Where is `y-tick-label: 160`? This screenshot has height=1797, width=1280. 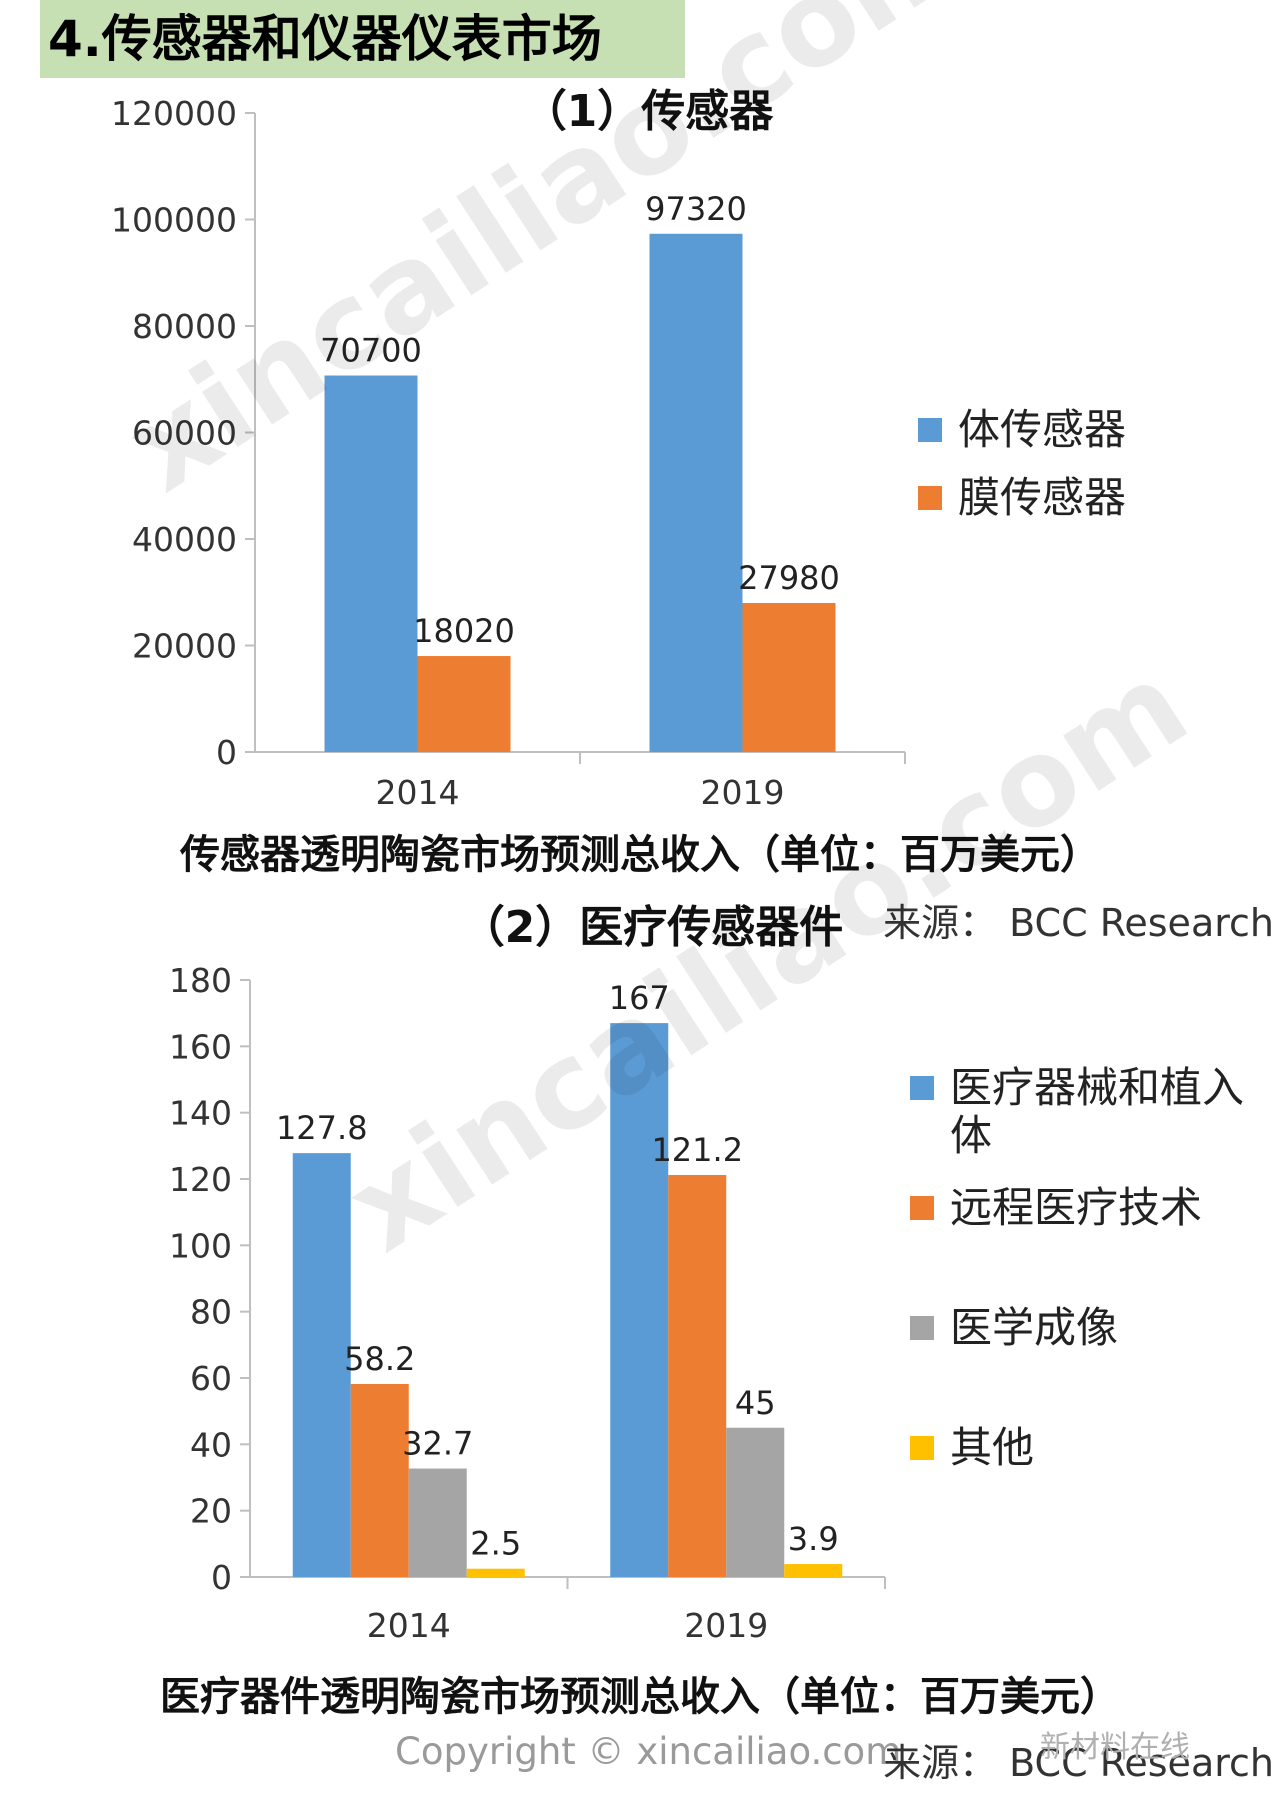 y-tick-label: 160 is located at coordinates (200, 1046).